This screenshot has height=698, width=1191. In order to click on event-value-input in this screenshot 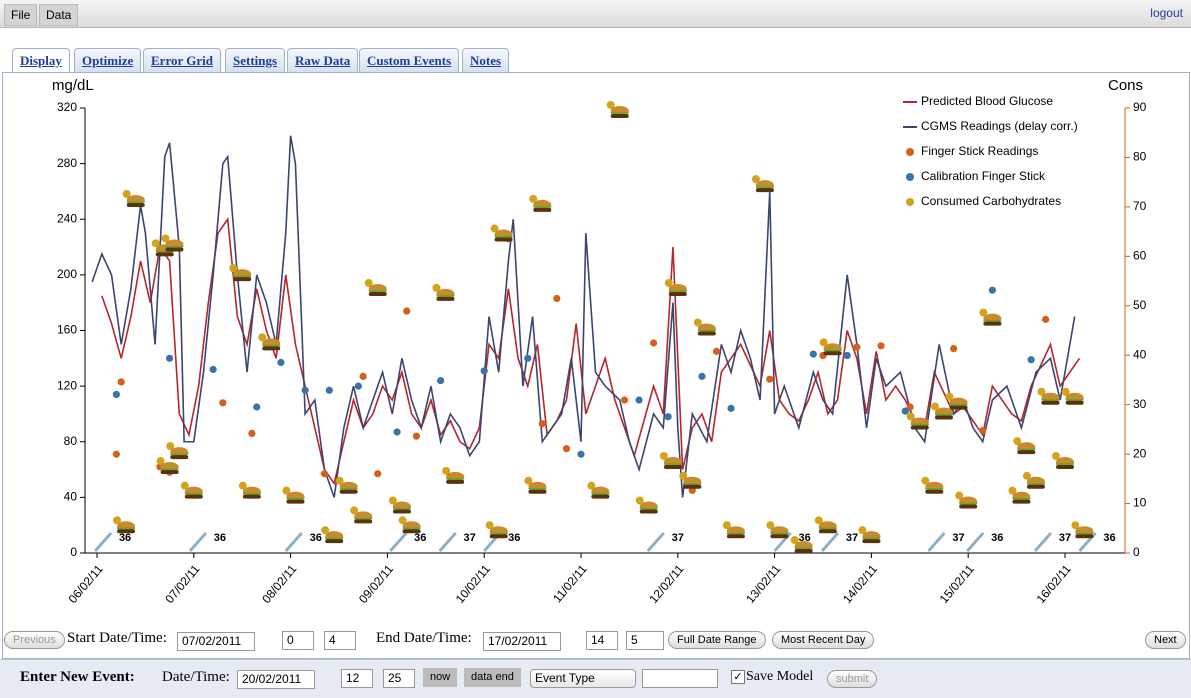, I will do `click(680, 678)`.